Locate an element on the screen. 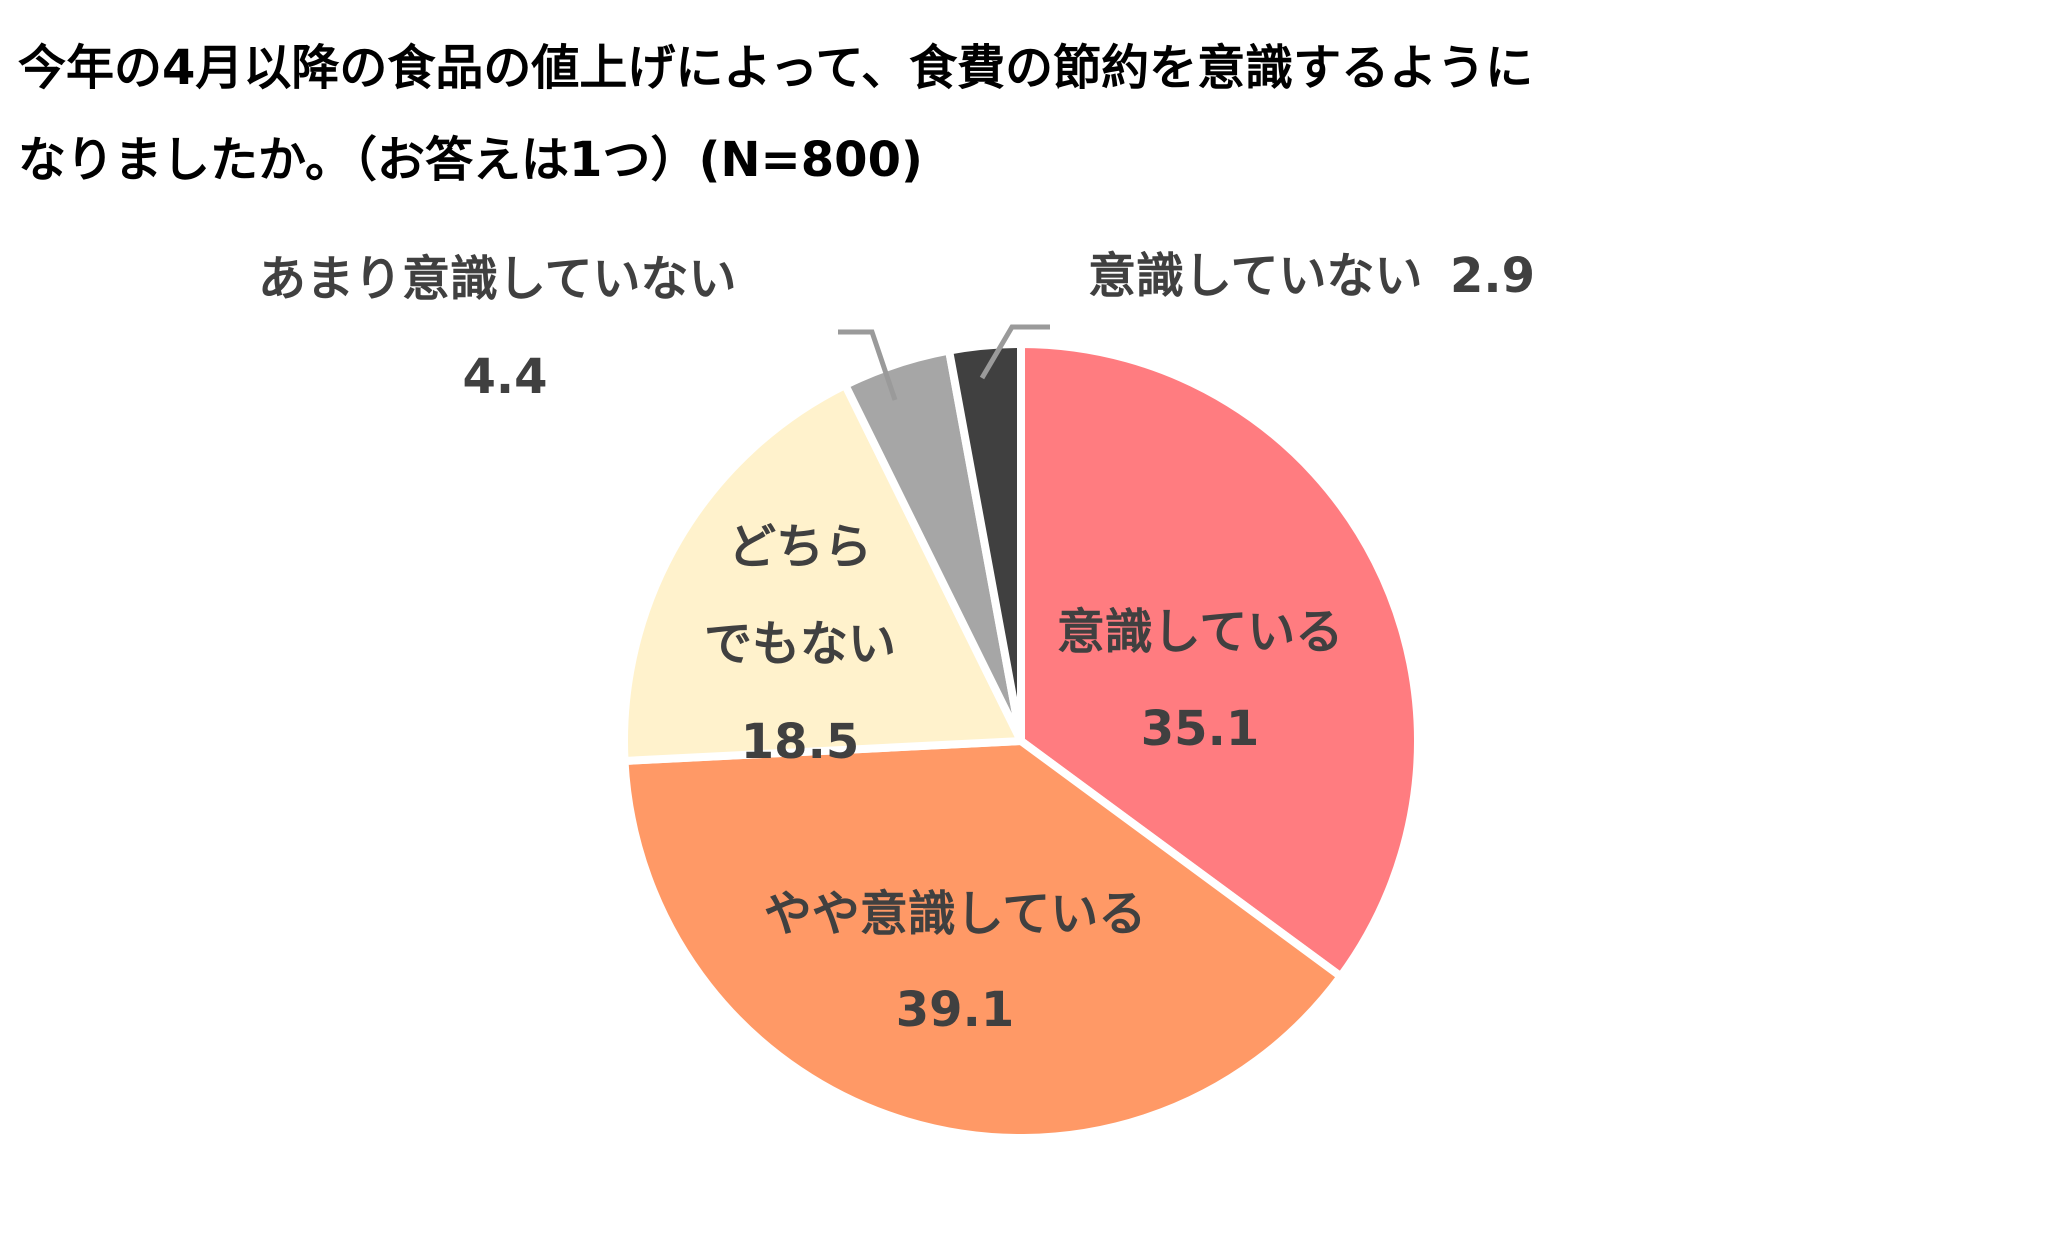 This screenshot has height=1255, width=2061. slice-label-5-line-1: 意識していない is located at coordinates (1255, 276).